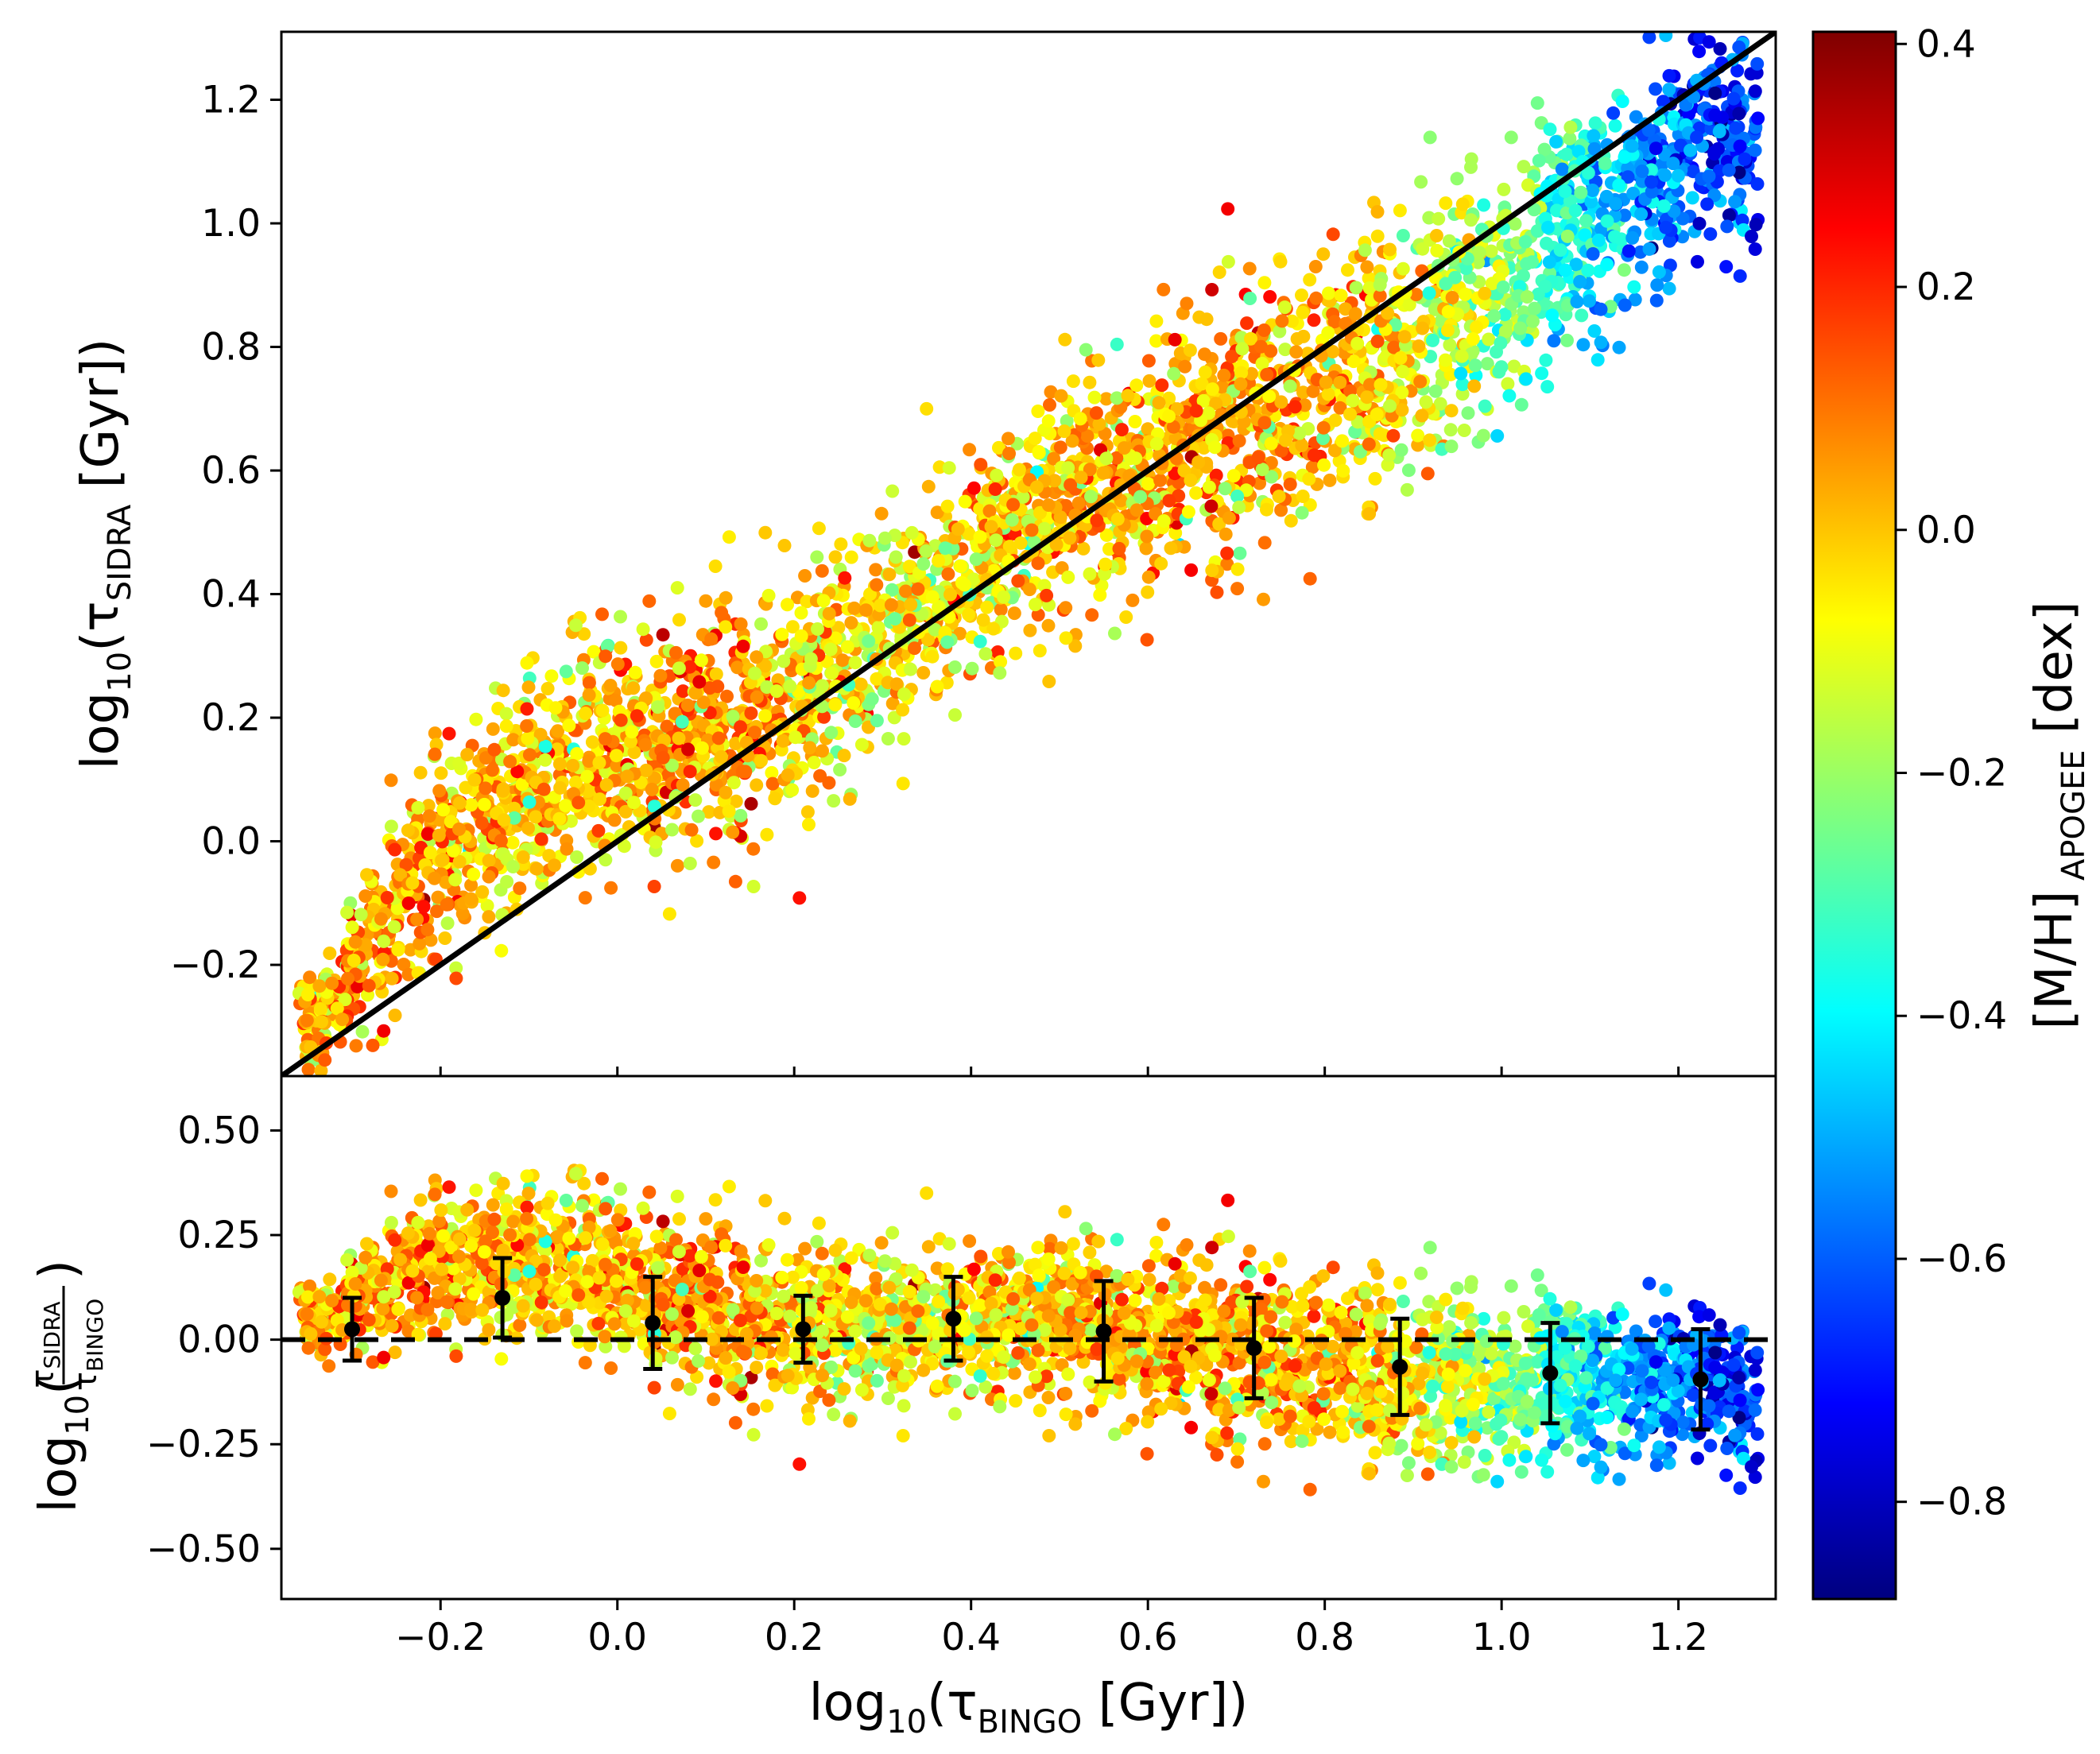 Image resolution: width=2100 pixels, height=1754 pixels. What do you see at coordinates (1028, 1330) in the screenshot?
I see `bottom-scatter-points` at bounding box center [1028, 1330].